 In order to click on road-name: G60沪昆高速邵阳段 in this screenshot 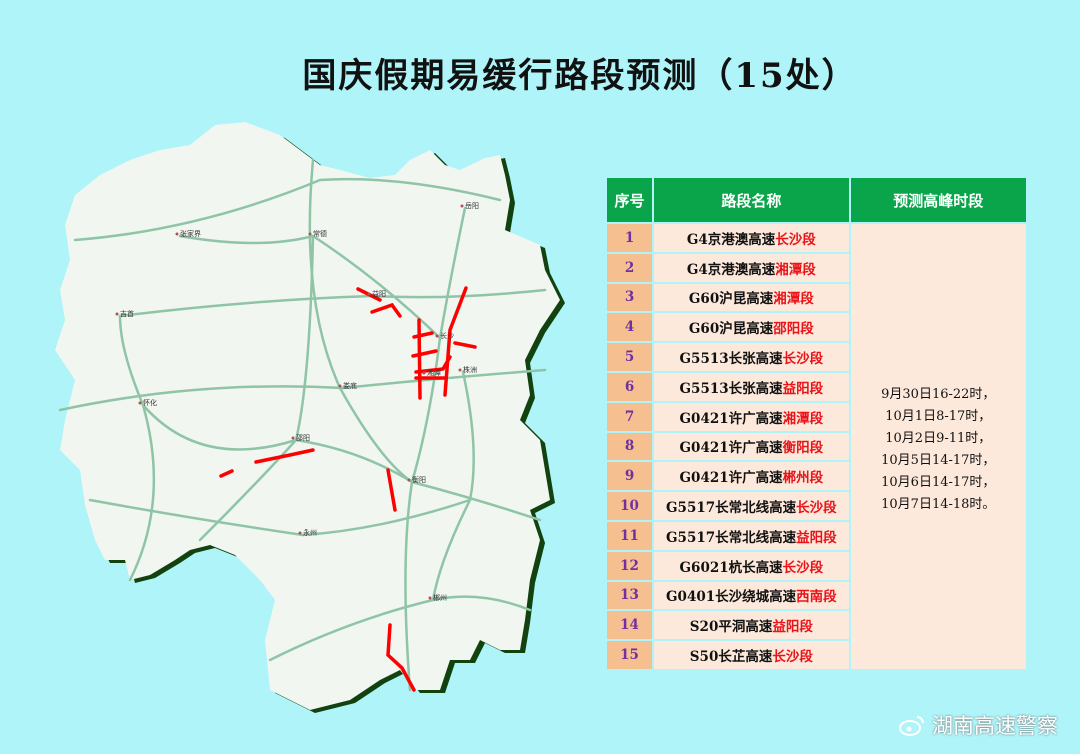, I will do `click(751, 327)`.